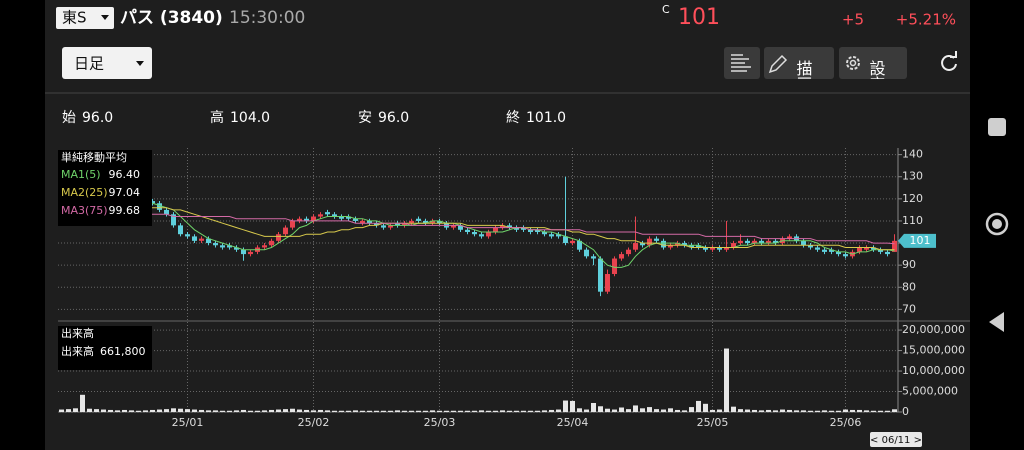 The height and width of the screenshot is (450, 1024). Describe the element at coordinates (930, 391) in the screenshot. I see `y-tick-label: 5,000,000` at that location.